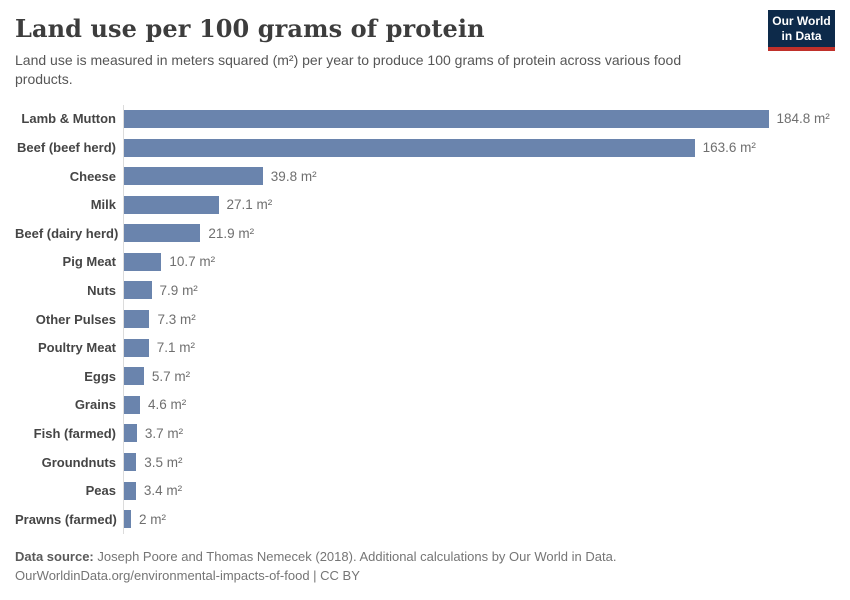 Image resolution: width=850 pixels, height=600 pixels. Describe the element at coordinates (192, 262) in the screenshot. I see `value-label: 10.7 m²` at that location.